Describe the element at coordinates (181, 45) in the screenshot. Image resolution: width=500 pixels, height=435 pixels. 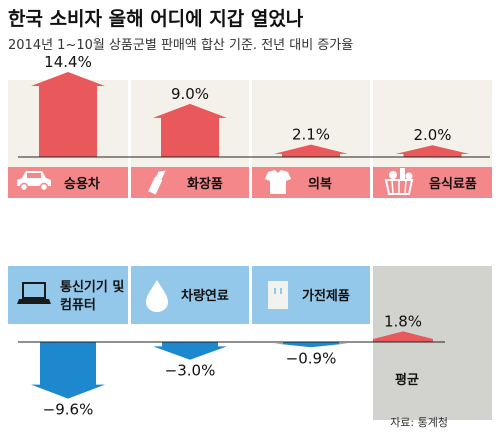
I see `chart-subtitle: 2014년 1~10월 상품군별 판매액 합산 기준. 전년 대비 증가율` at that location.